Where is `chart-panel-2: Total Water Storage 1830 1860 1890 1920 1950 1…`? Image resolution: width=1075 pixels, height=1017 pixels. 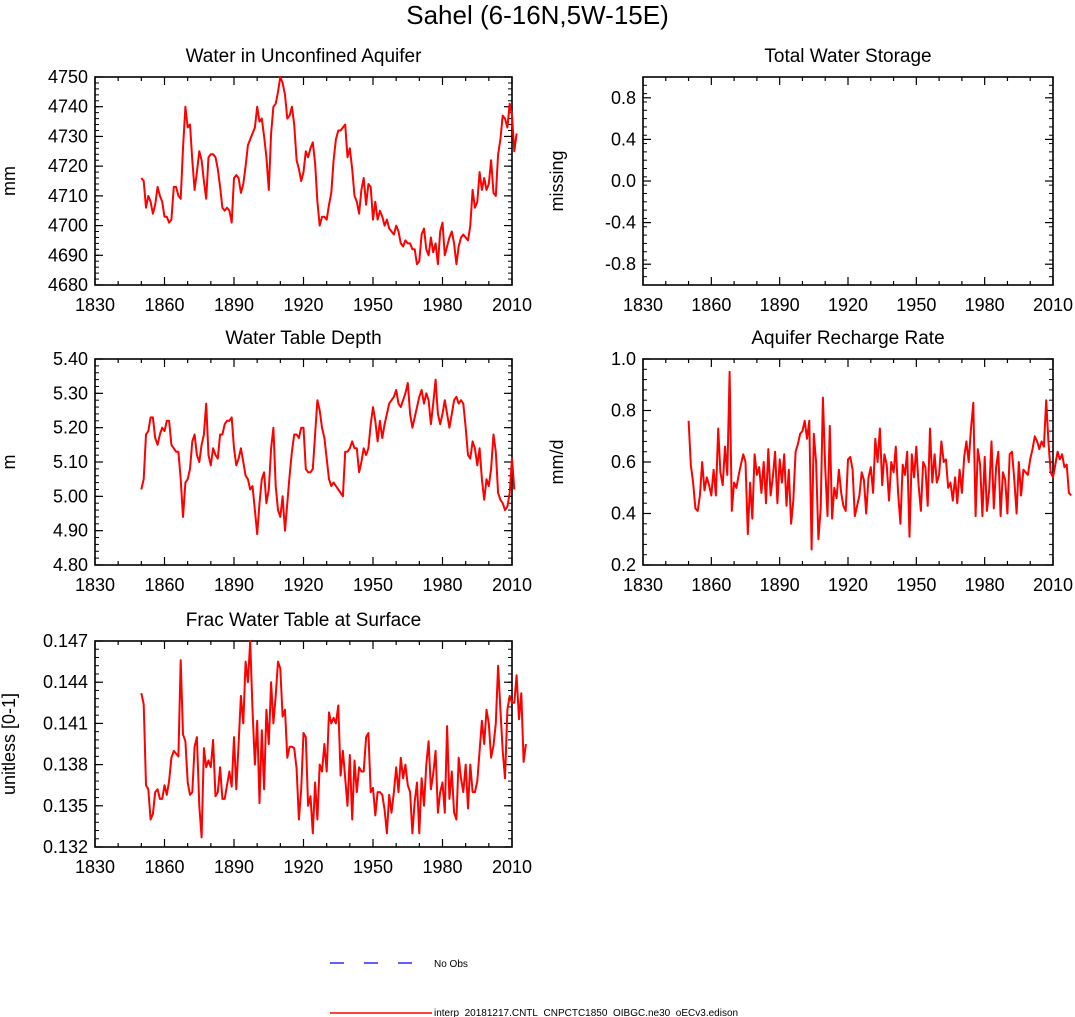 chart-panel-2: Total Water Storage 1830 1860 1890 1920 1950 1… is located at coordinates (810, 180).